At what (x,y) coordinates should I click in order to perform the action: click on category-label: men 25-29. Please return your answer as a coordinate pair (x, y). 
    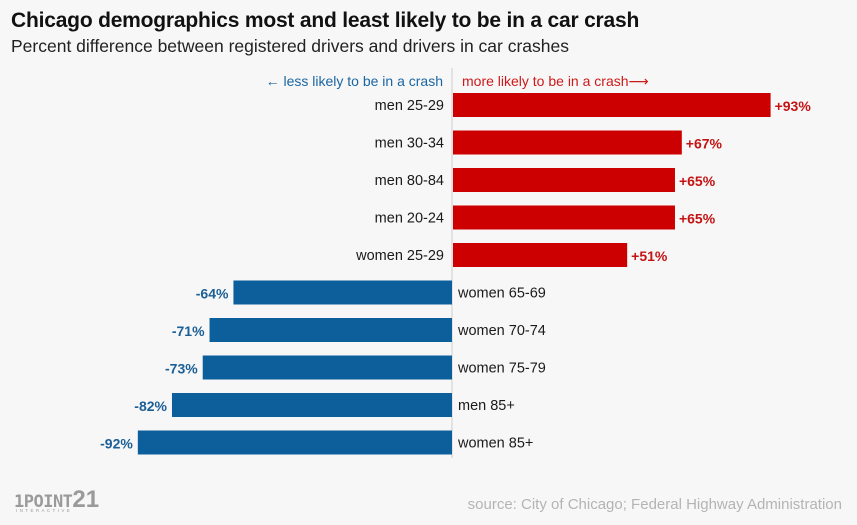
    Looking at the image, I should click on (409, 106).